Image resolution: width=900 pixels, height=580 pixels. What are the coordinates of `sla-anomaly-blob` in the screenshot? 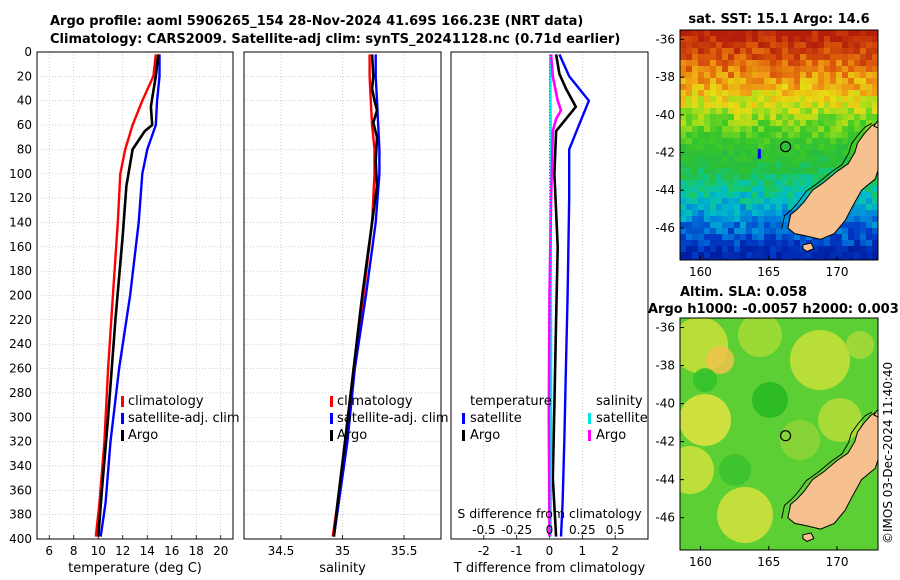 It's located at (860, 345).